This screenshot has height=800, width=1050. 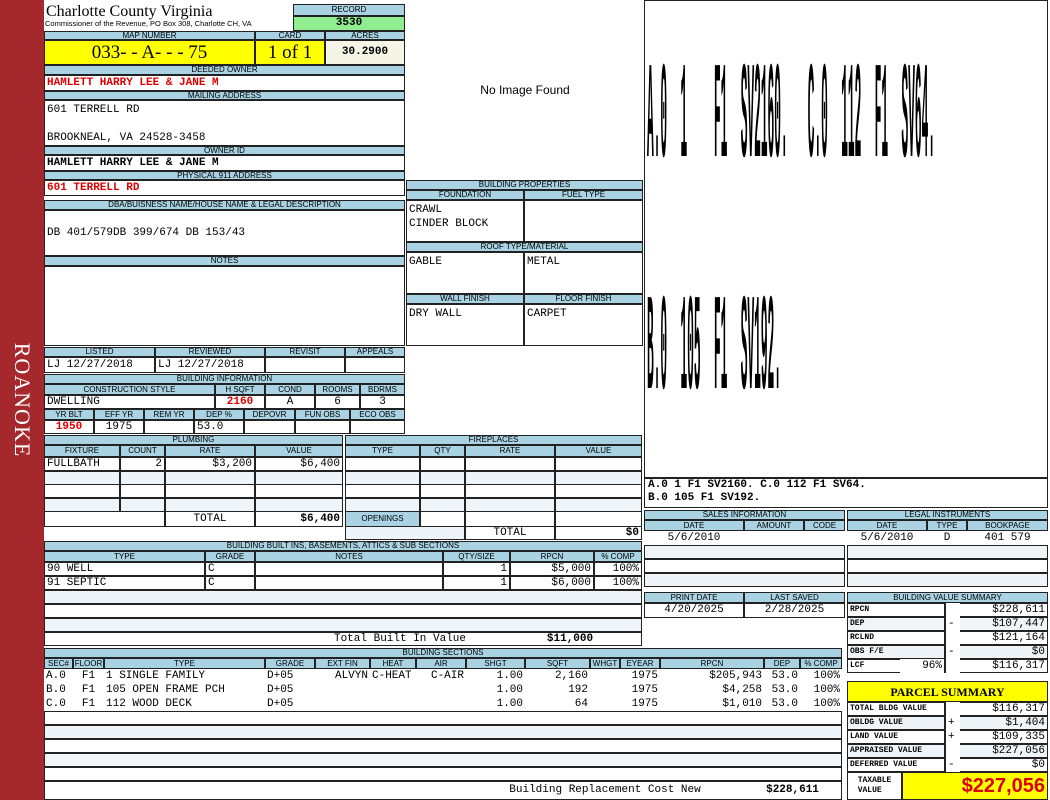 I want to click on revisit-label: REVISIT, so click(x=305, y=352).